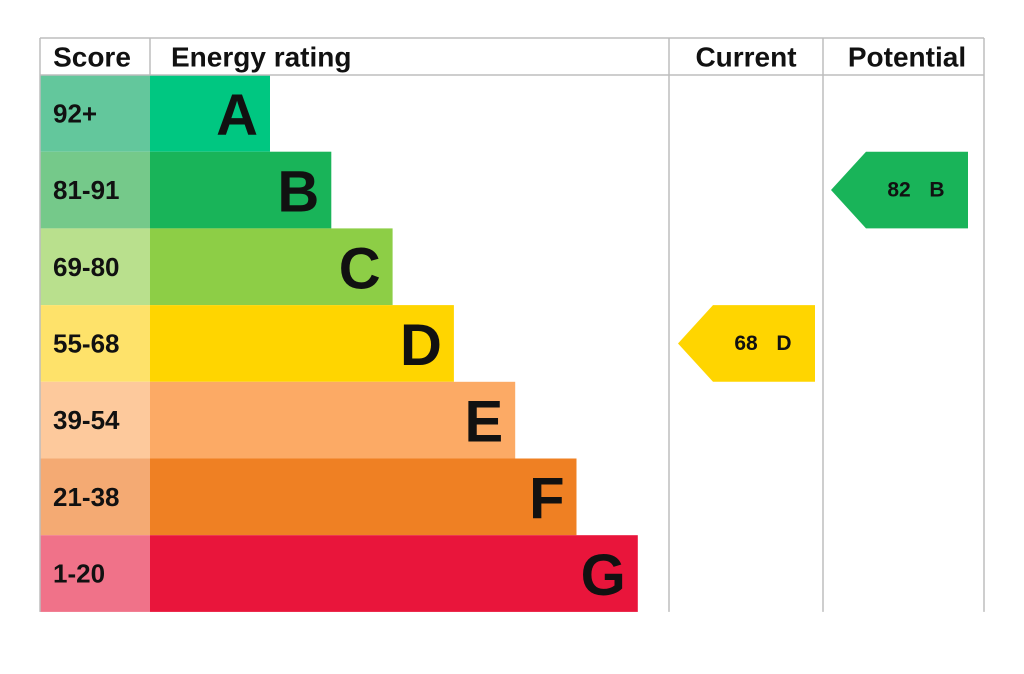  I want to click on band-letter: A, so click(237, 115).